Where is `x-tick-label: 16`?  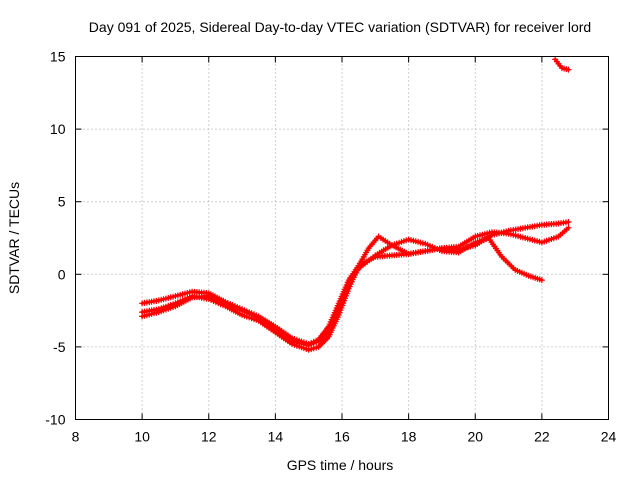
x-tick-label: 16 is located at coordinates (342, 437).